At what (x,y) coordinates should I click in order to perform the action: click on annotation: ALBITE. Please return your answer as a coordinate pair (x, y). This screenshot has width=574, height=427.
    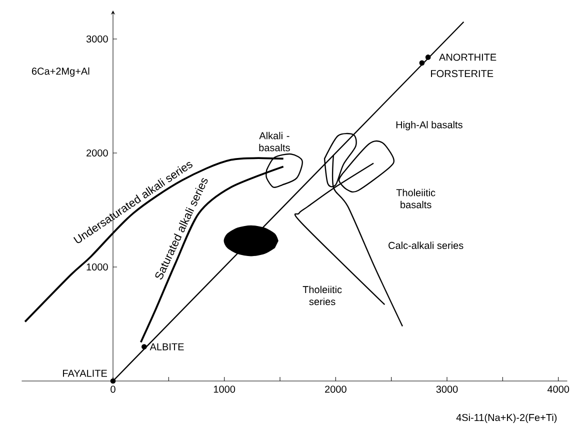
    Looking at the image, I should click on (167, 346).